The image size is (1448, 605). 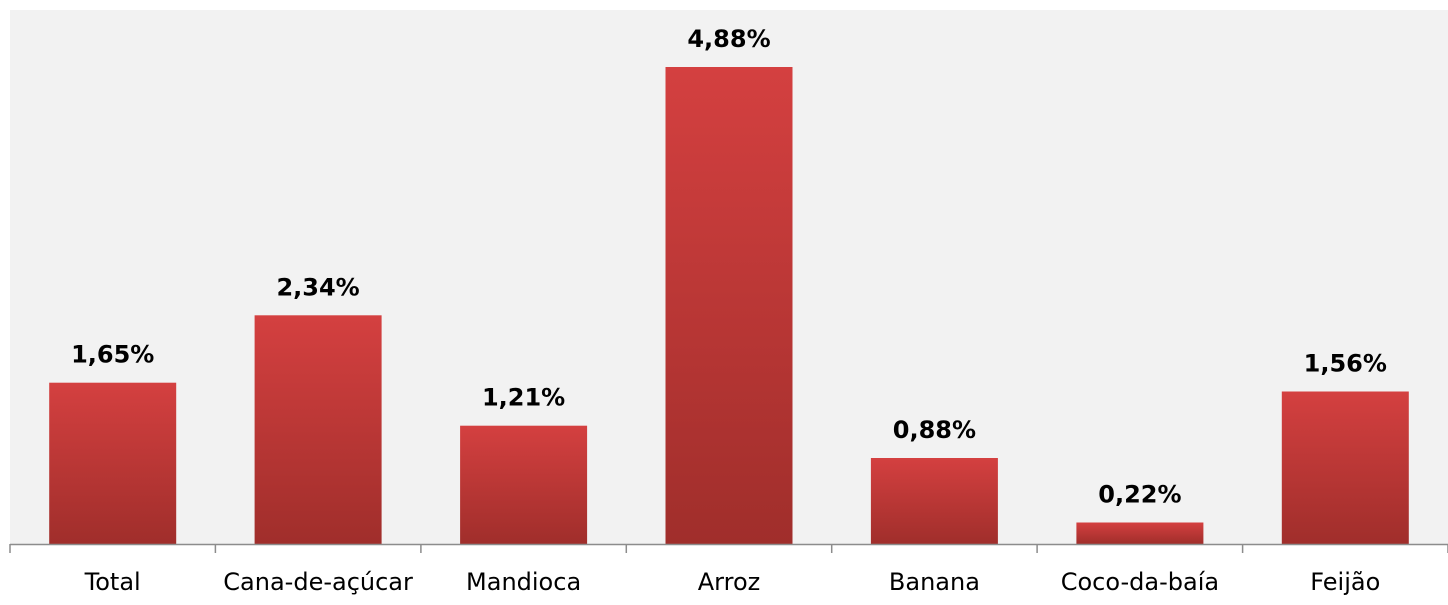 What do you see at coordinates (728, 548) in the screenshot?
I see `x-axis` at bounding box center [728, 548].